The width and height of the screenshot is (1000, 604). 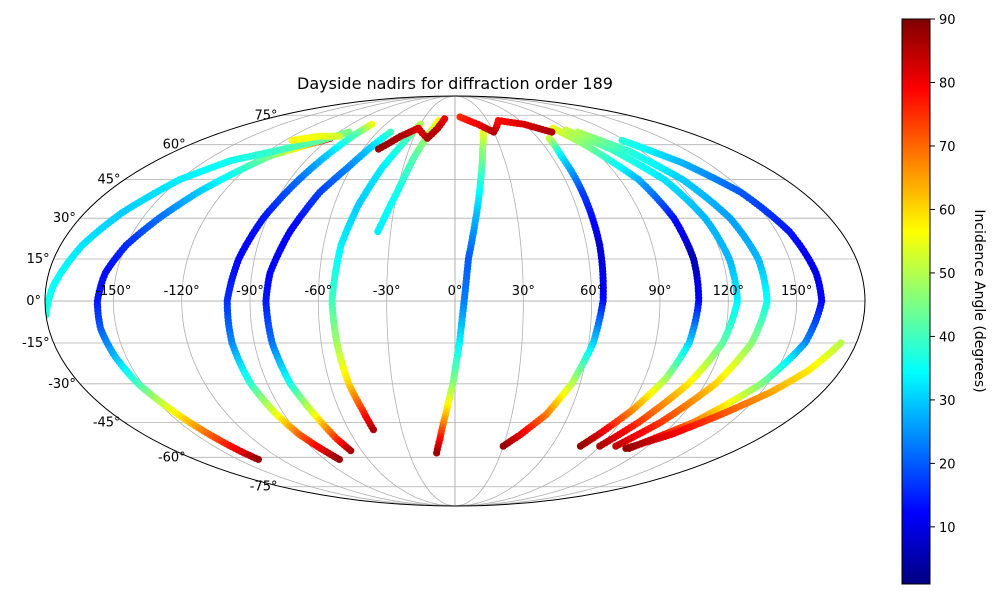 What do you see at coordinates (455, 291) in the screenshot?
I see `lon-tick-label: 0°` at bounding box center [455, 291].